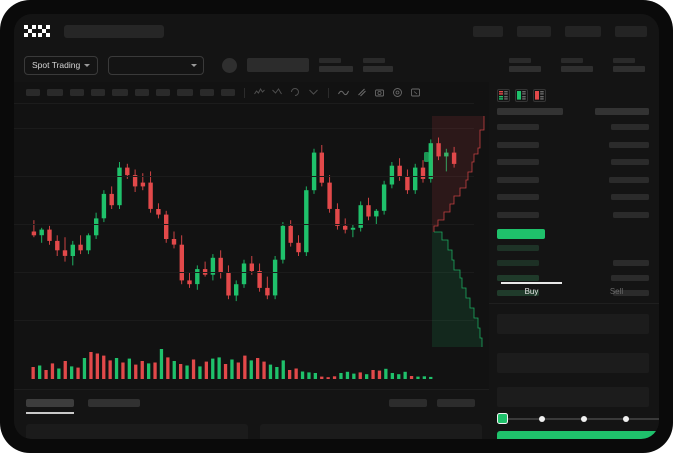 Image resolution: width=673 pixels, height=453 pixels. I want to click on toolbar-divider, so click(244, 92).